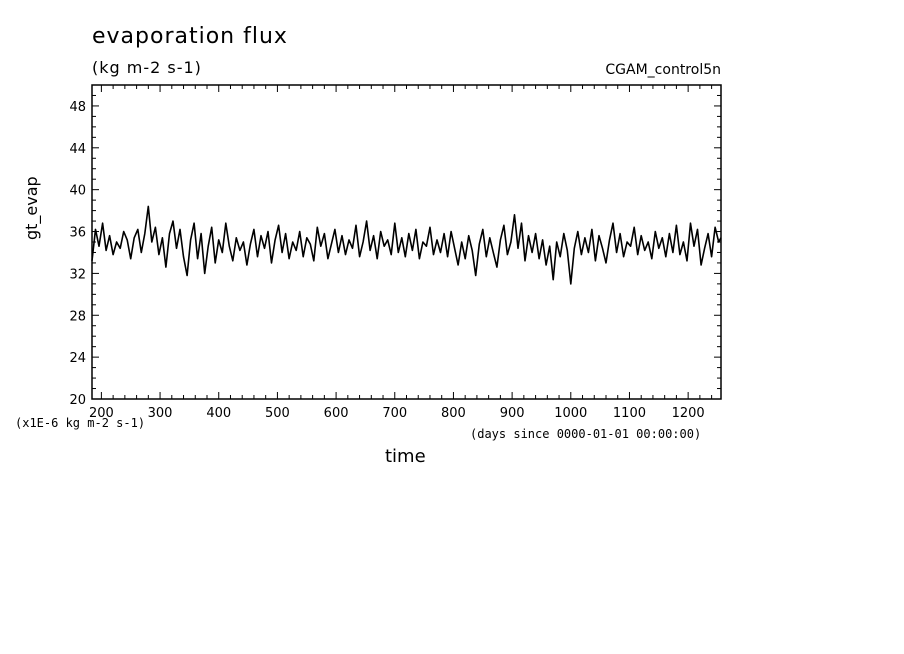 The height and width of the screenshot is (654, 904). What do you see at coordinates (277, 413) in the screenshot?
I see `x-tick-label: 500` at bounding box center [277, 413].